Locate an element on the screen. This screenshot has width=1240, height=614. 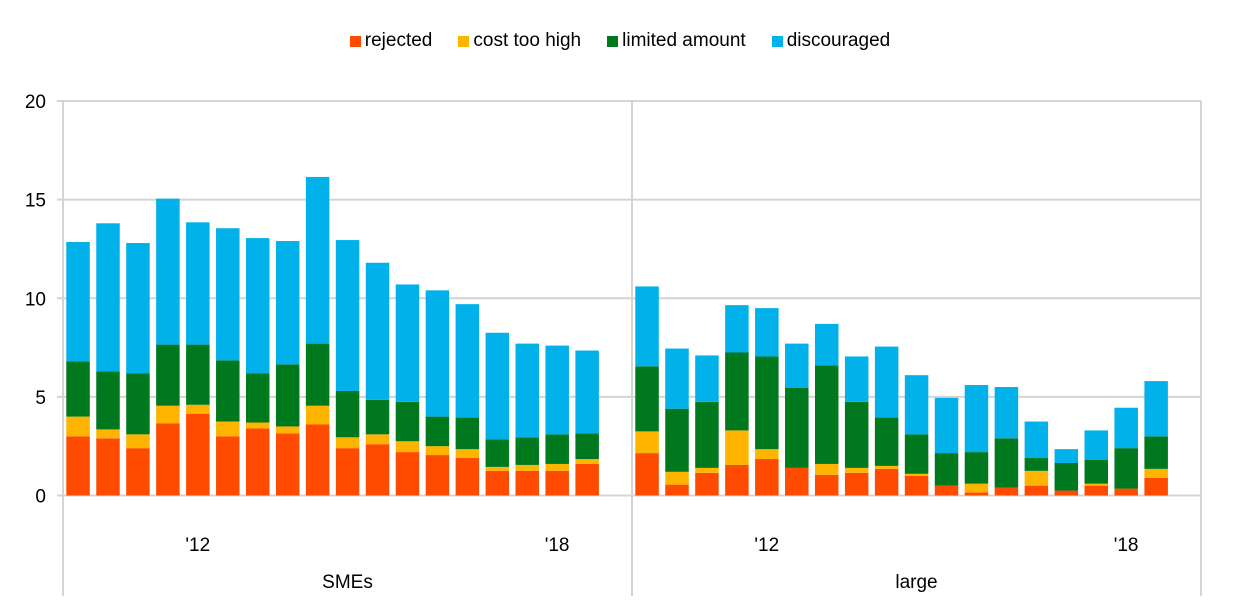
legend-label: limited amount is located at coordinates (684, 40).